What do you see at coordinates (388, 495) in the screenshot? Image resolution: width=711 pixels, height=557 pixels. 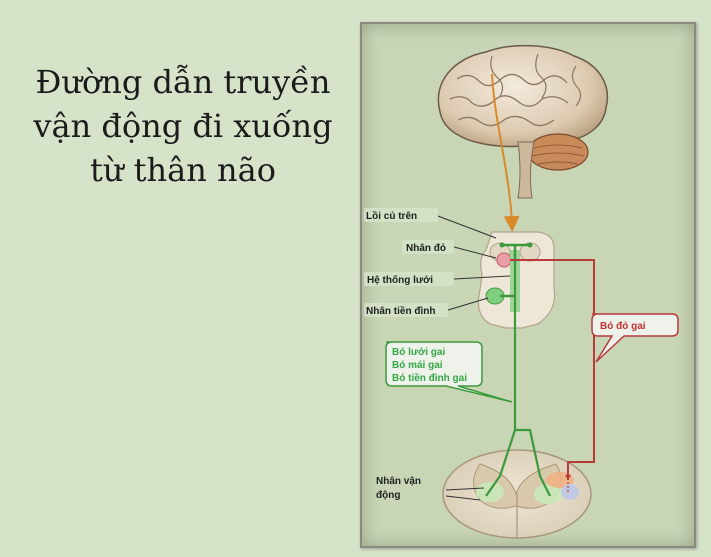 I see `label-motor-nucleus-line-2: động` at bounding box center [388, 495].